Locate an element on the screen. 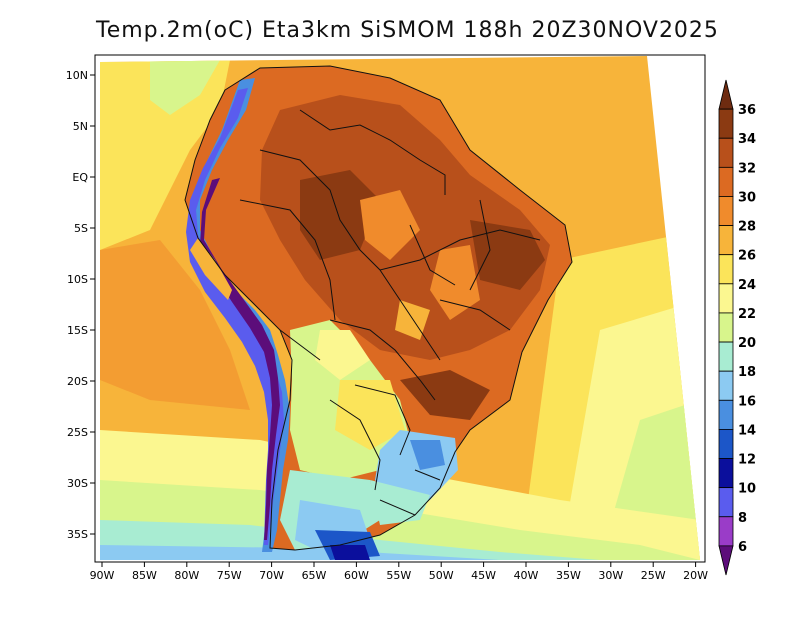  lon-tick-label: 90W is located at coordinates (102, 575).